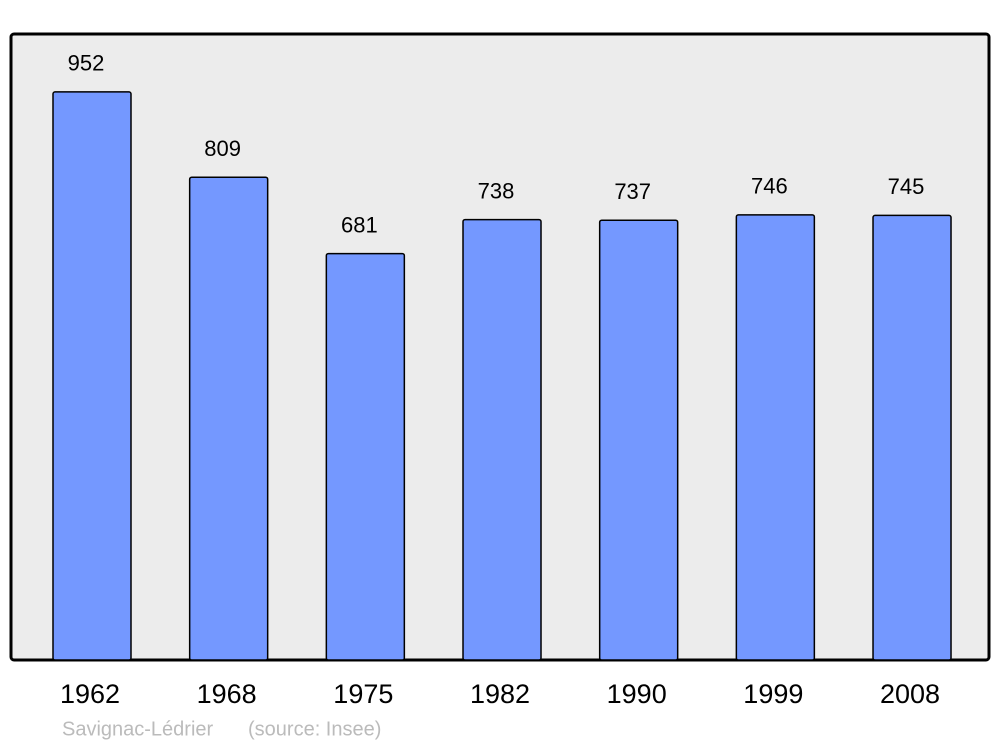 The width and height of the screenshot is (1000, 747). Describe the element at coordinates (138, 729) in the screenshot. I see `chart-title: Savignac-Lédrier` at that location.